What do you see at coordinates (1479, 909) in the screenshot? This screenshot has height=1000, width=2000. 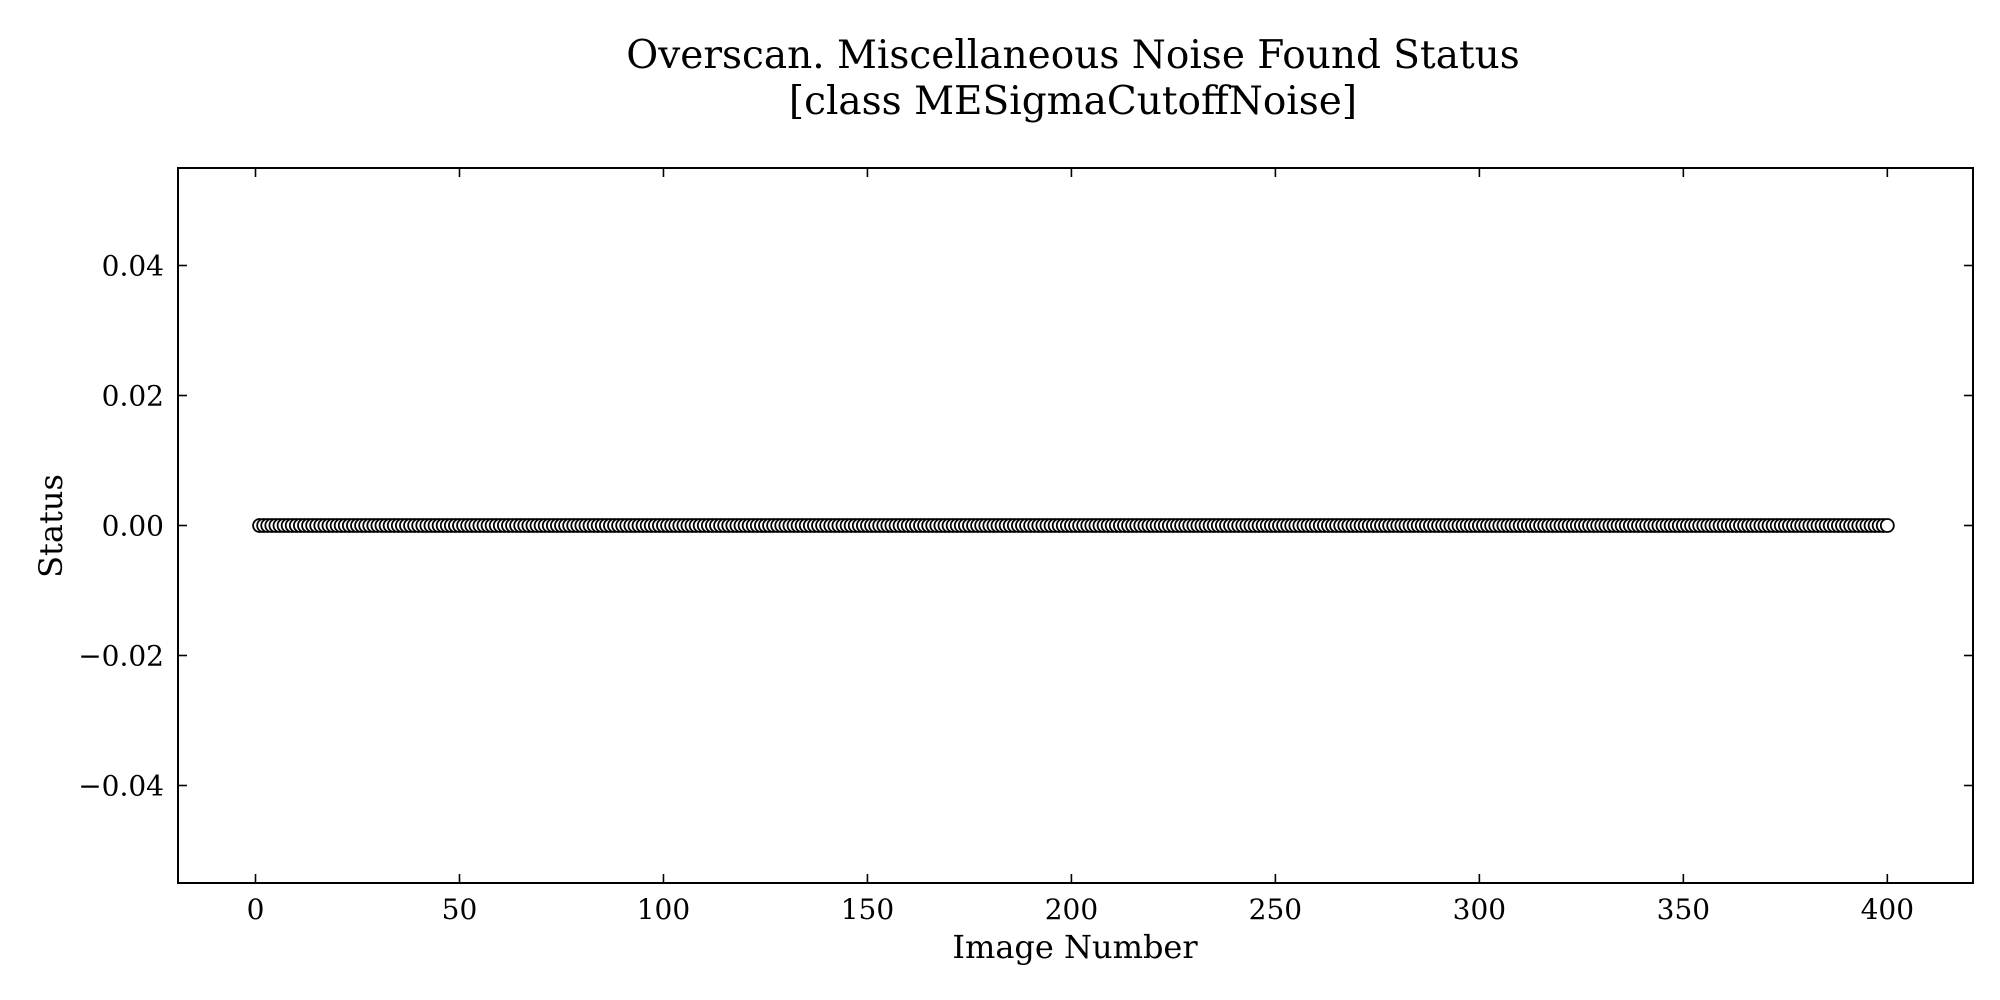 I see `x-tick-label: 300` at bounding box center [1479, 909].